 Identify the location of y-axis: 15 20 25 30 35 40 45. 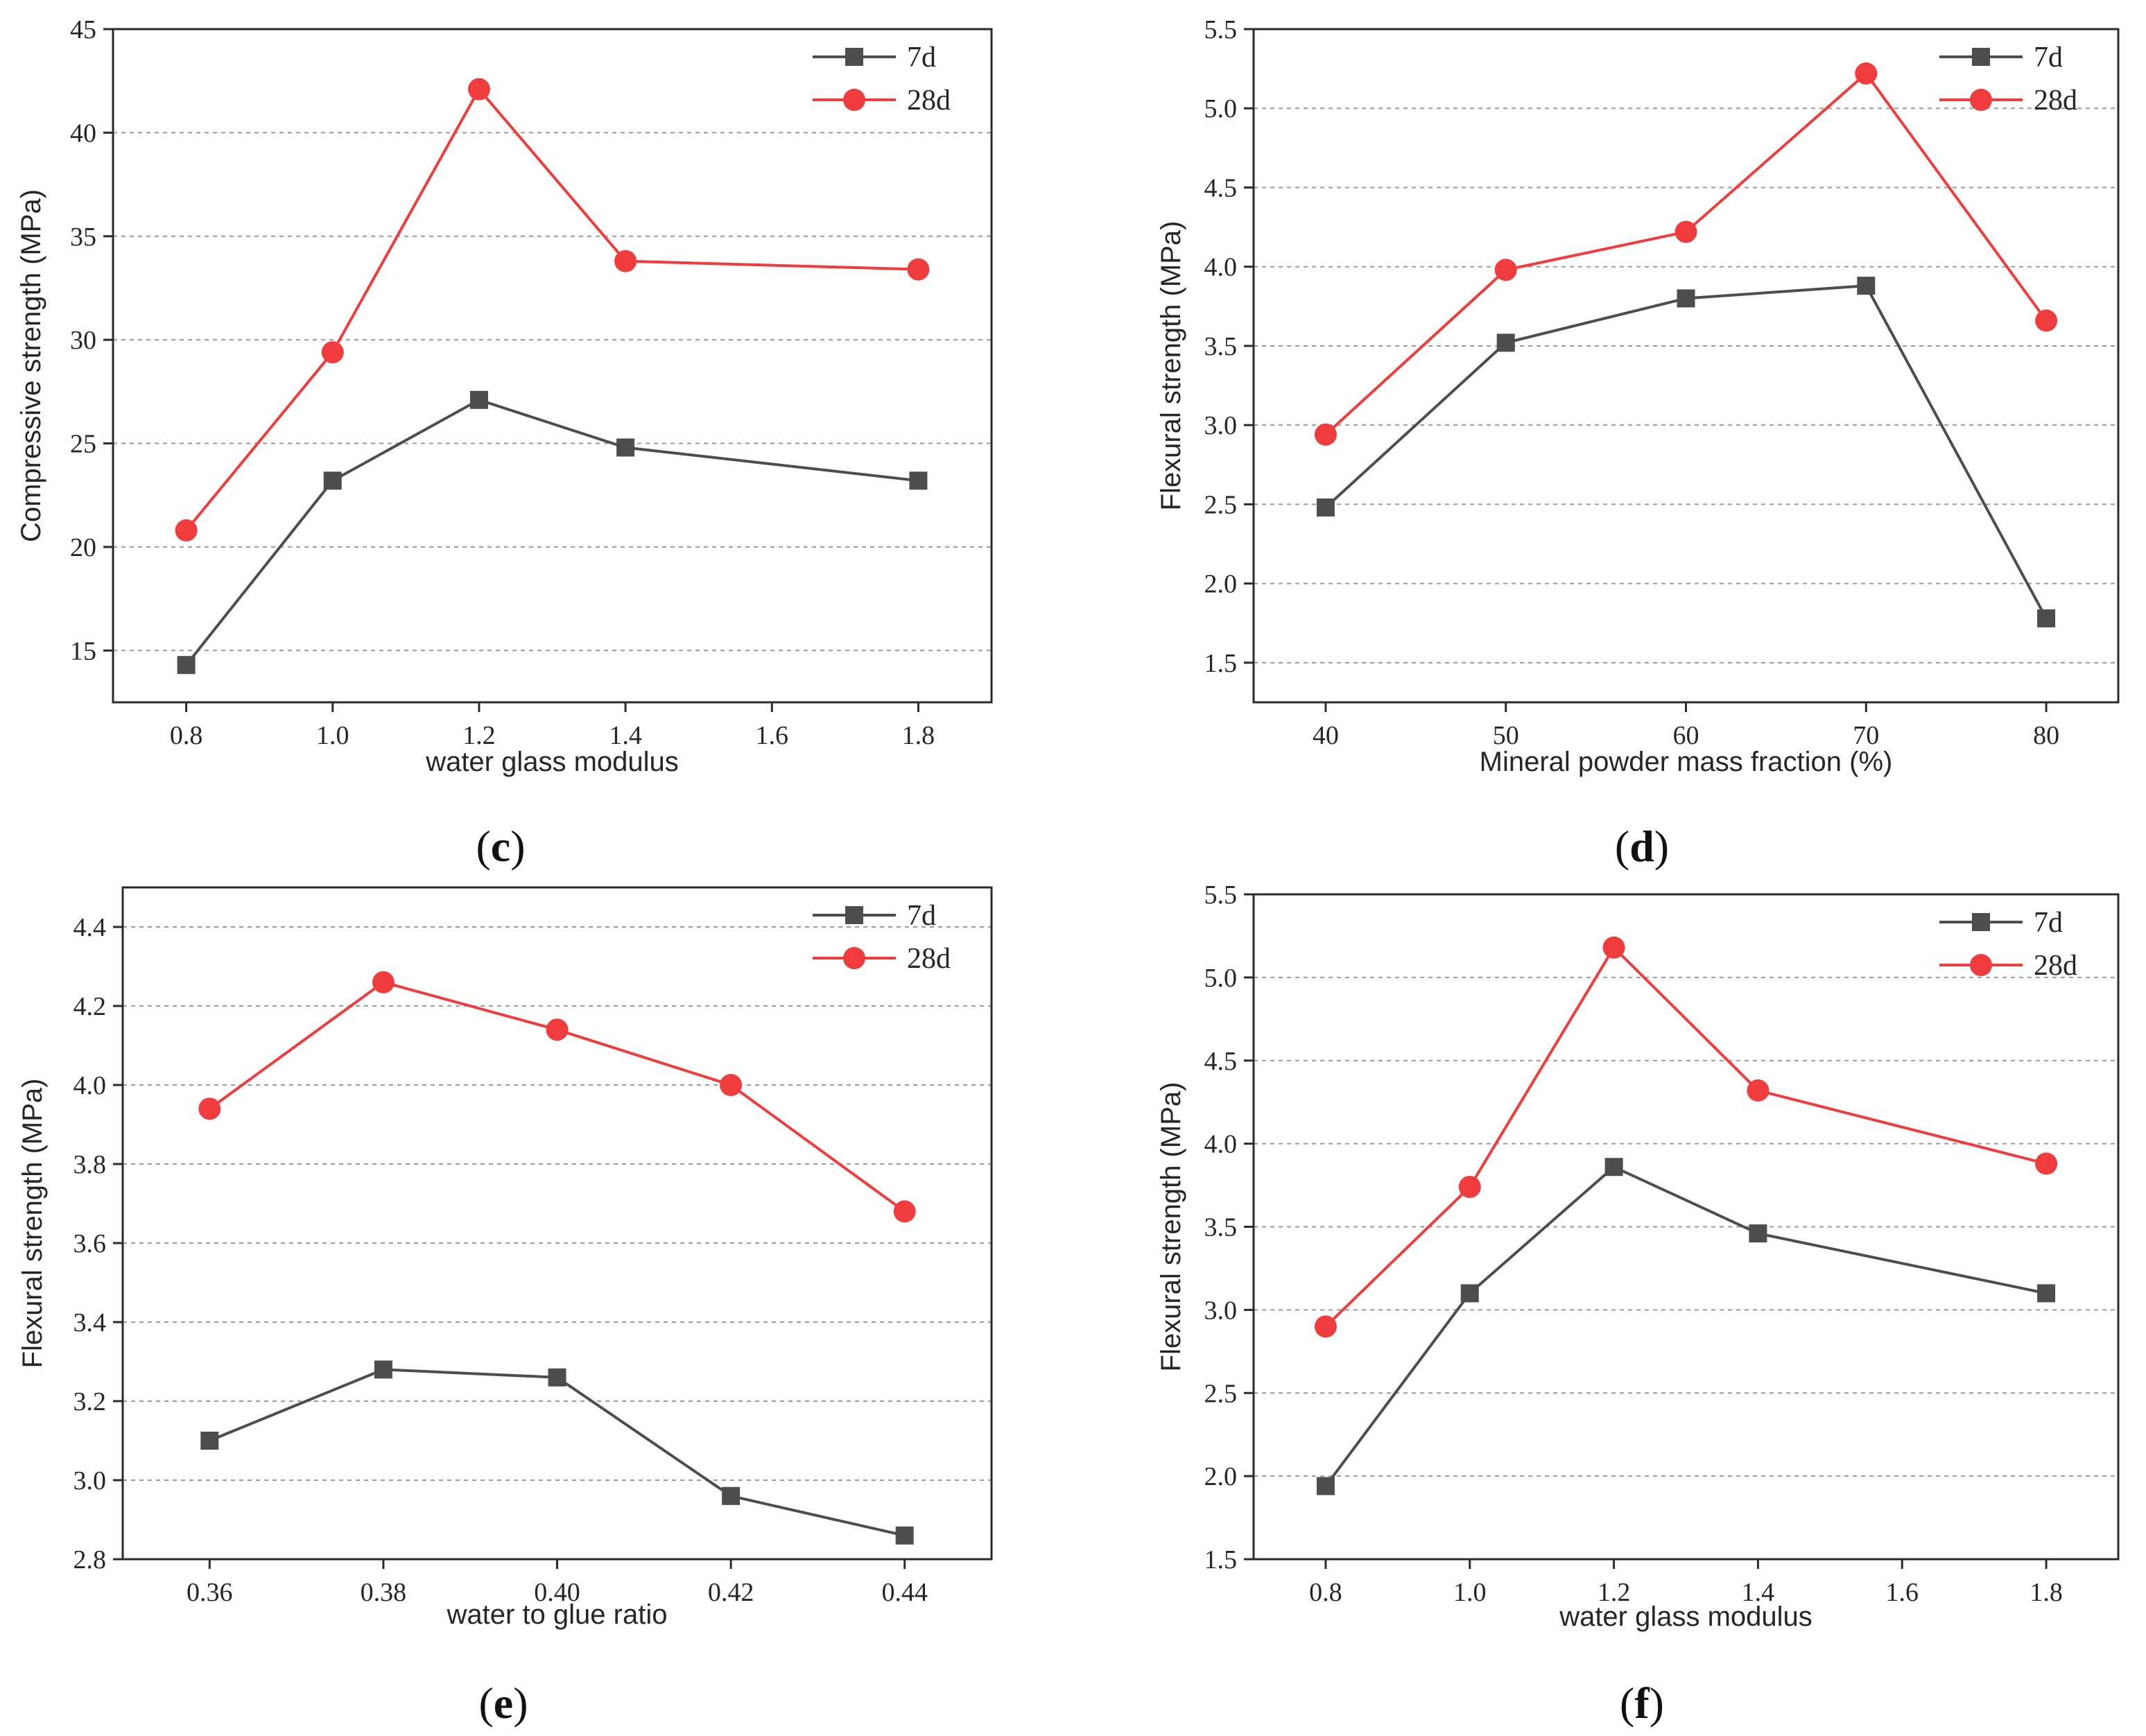
(92, 341).